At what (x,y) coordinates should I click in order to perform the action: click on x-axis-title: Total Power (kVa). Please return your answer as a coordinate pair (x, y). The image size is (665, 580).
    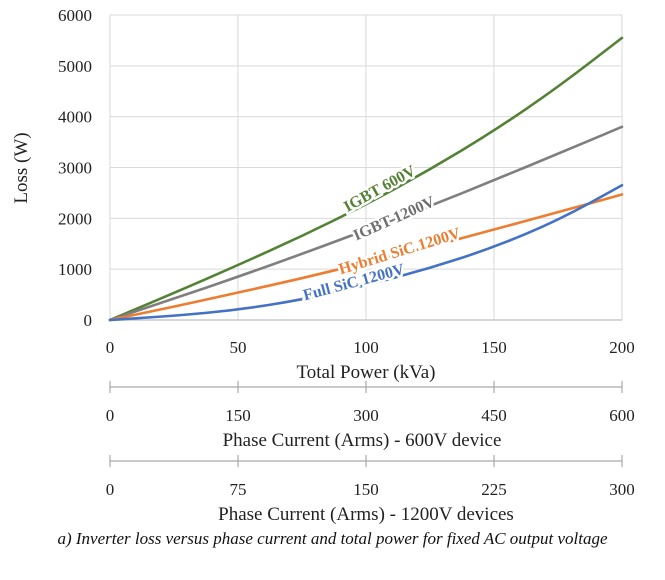
    Looking at the image, I should click on (365, 372).